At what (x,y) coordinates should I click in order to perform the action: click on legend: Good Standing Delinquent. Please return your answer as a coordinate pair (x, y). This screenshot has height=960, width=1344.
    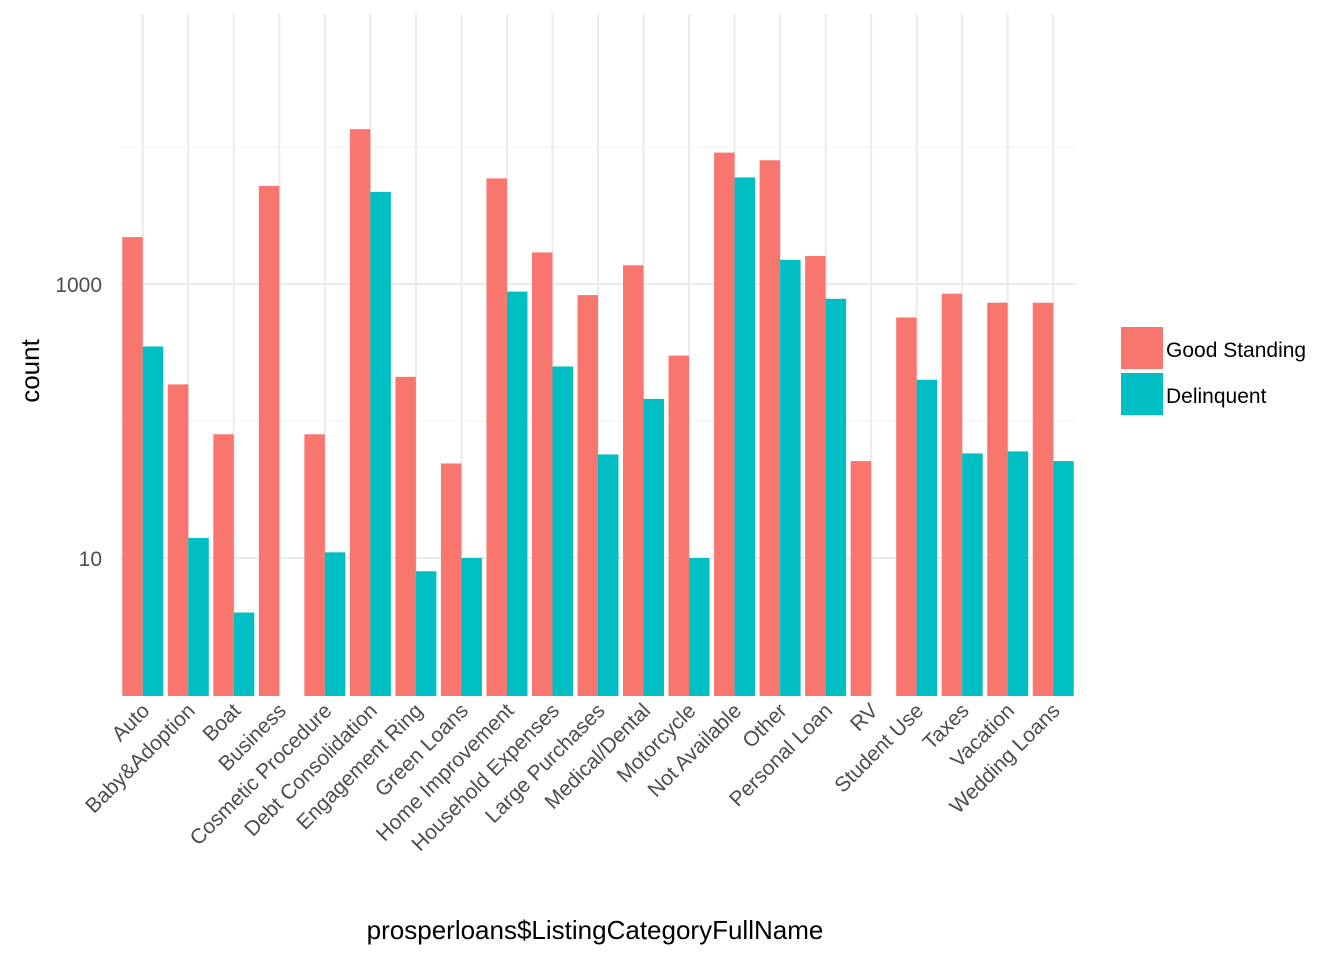
    Looking at the image, I should click on (1213, 371).